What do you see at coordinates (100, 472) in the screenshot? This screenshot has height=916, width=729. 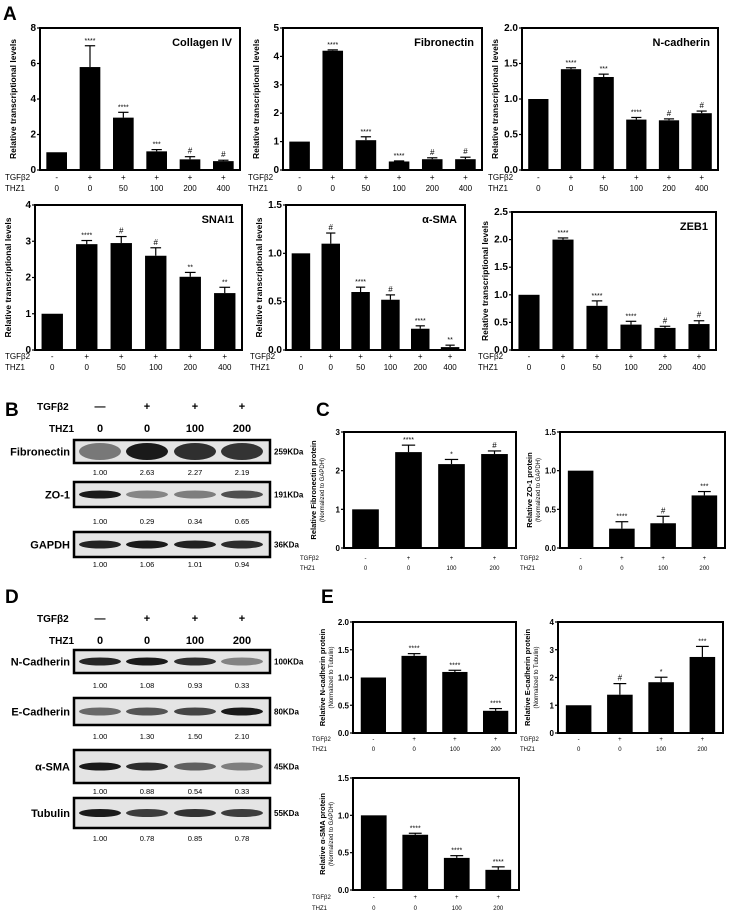 I see `band-quantification: 1.00` at bounding box center [100, 472].